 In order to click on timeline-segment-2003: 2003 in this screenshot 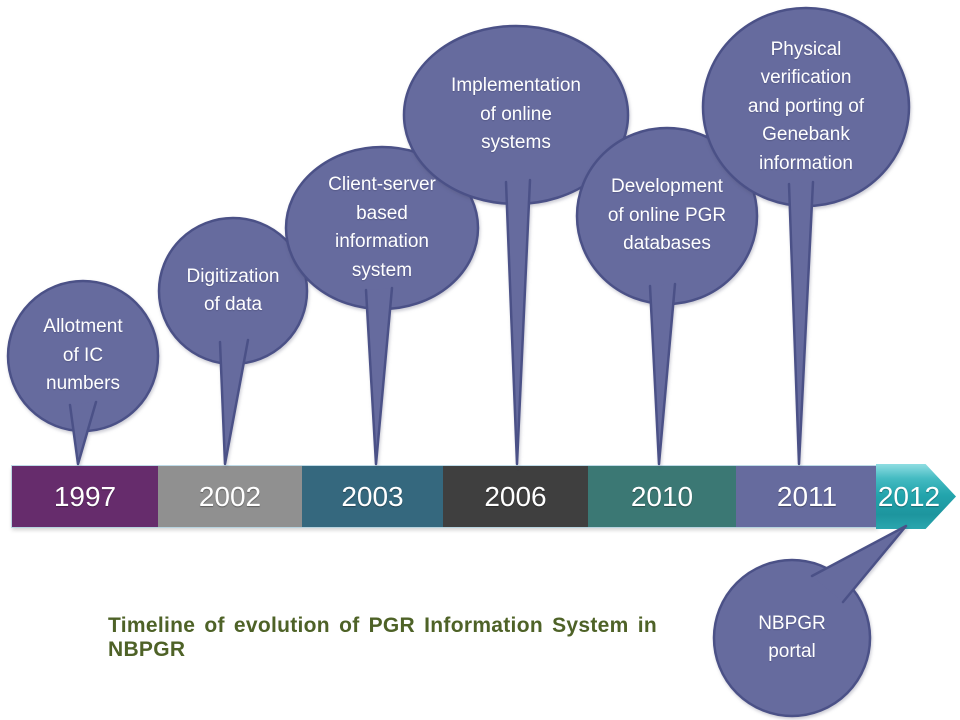, I will do `click(372, 496)`.